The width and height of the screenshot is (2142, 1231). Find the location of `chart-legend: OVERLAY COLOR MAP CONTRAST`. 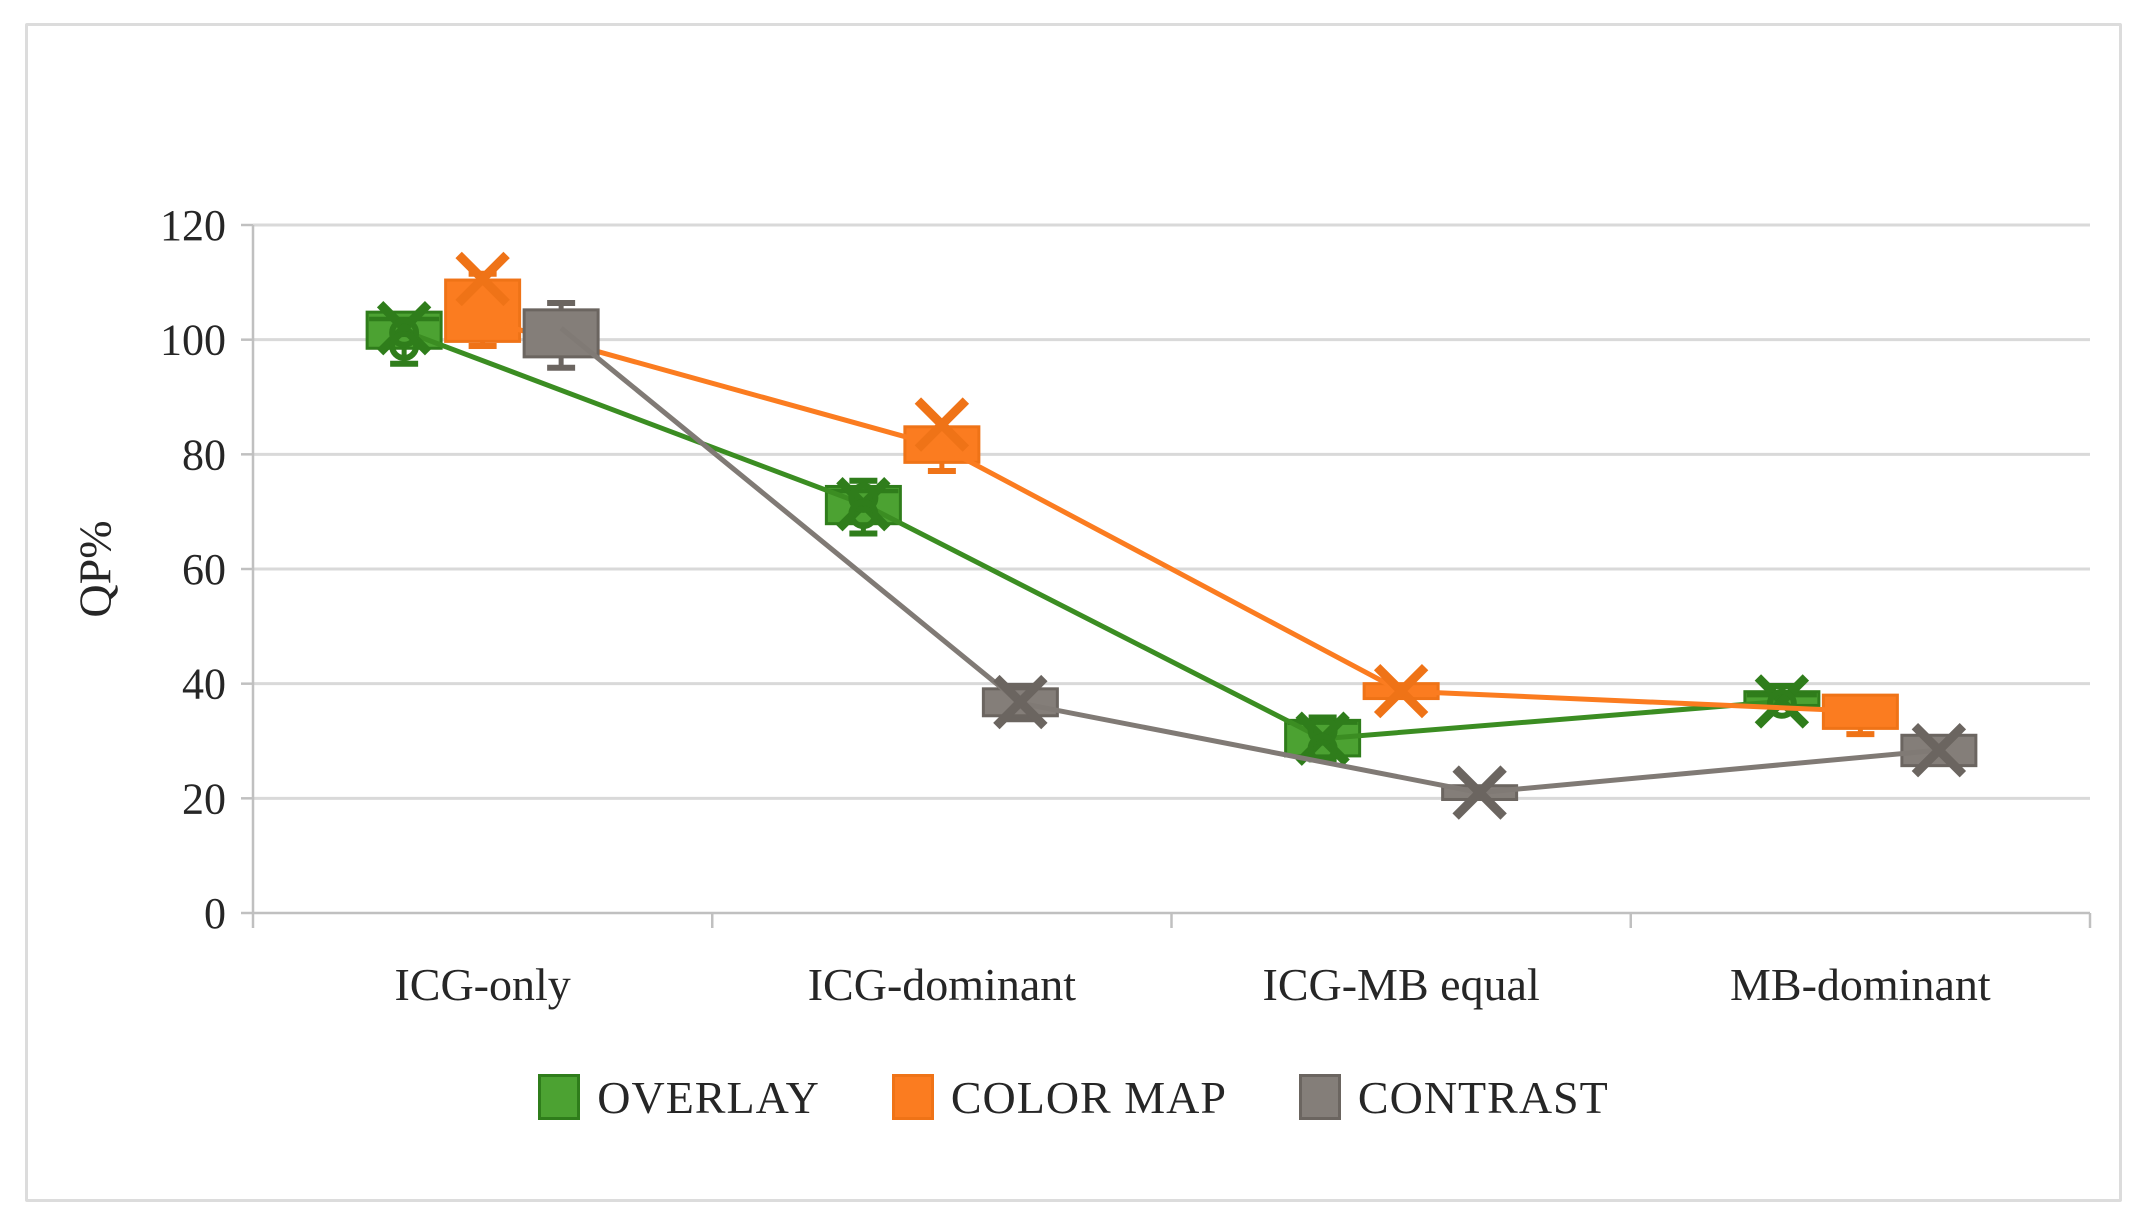

chart-legend: OVERLAY COLOR MAP CONTRAST is located at coordinates (1073, 1097).